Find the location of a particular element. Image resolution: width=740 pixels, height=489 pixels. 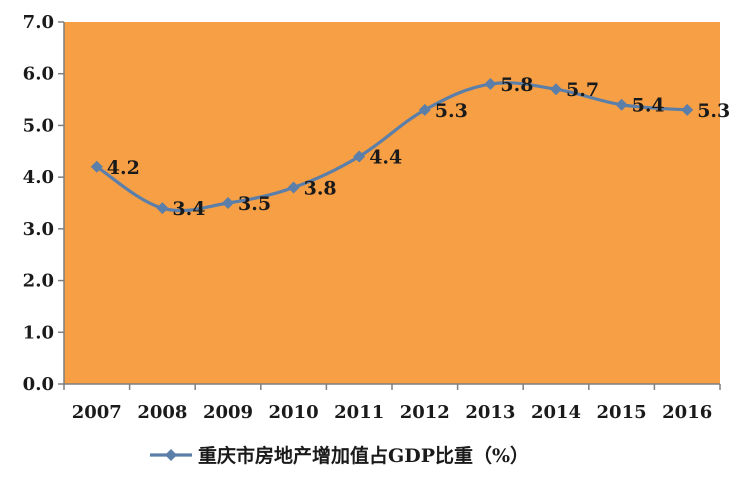

y-tick-label: 2.0 is located at coordinates (38, 281).